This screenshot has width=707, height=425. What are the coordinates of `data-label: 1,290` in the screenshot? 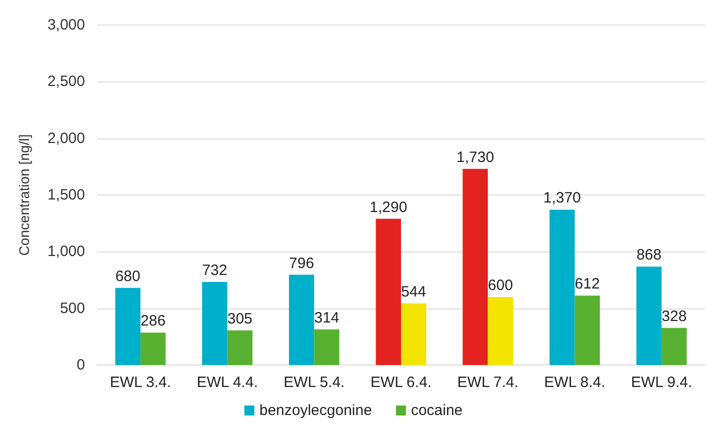 It's located at (389, 207).